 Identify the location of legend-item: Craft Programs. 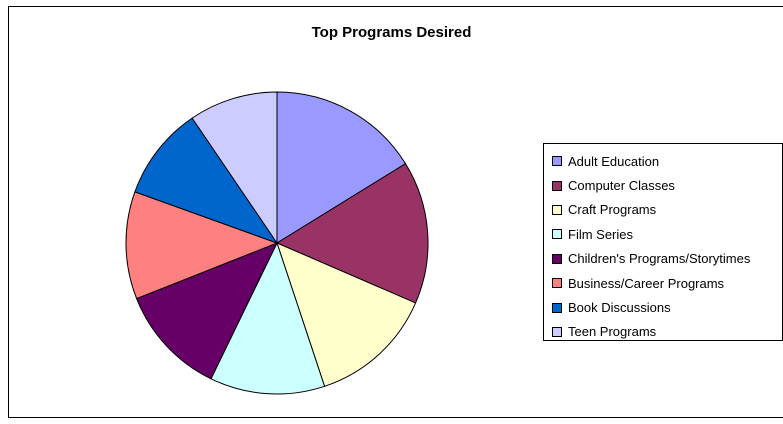
(667, 210).